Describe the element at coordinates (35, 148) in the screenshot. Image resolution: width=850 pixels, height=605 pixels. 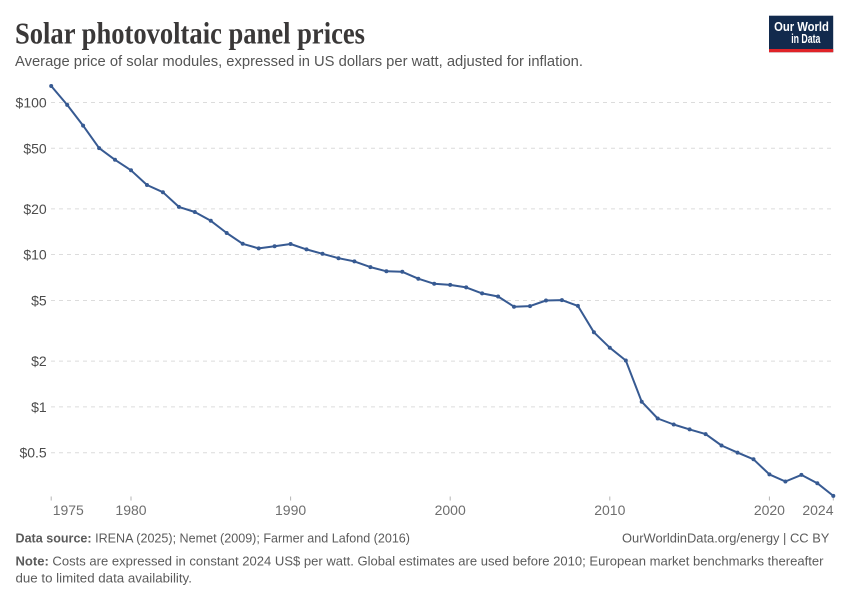
I see `svg-text: $50` at that location.